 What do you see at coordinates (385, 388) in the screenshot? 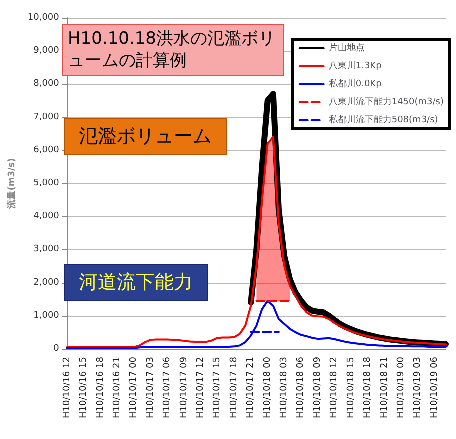
I see `x-tick-label: H10/10/18 21` at bounding box center [385, 388].